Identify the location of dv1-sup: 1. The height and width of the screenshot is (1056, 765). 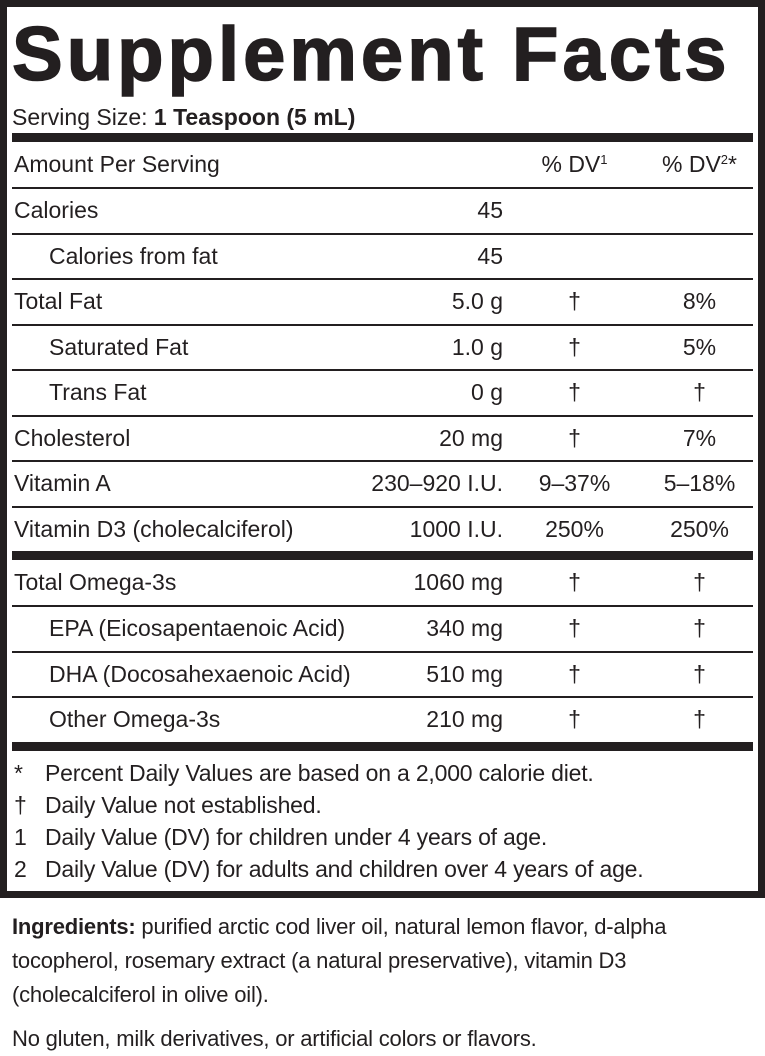
(604, 159).